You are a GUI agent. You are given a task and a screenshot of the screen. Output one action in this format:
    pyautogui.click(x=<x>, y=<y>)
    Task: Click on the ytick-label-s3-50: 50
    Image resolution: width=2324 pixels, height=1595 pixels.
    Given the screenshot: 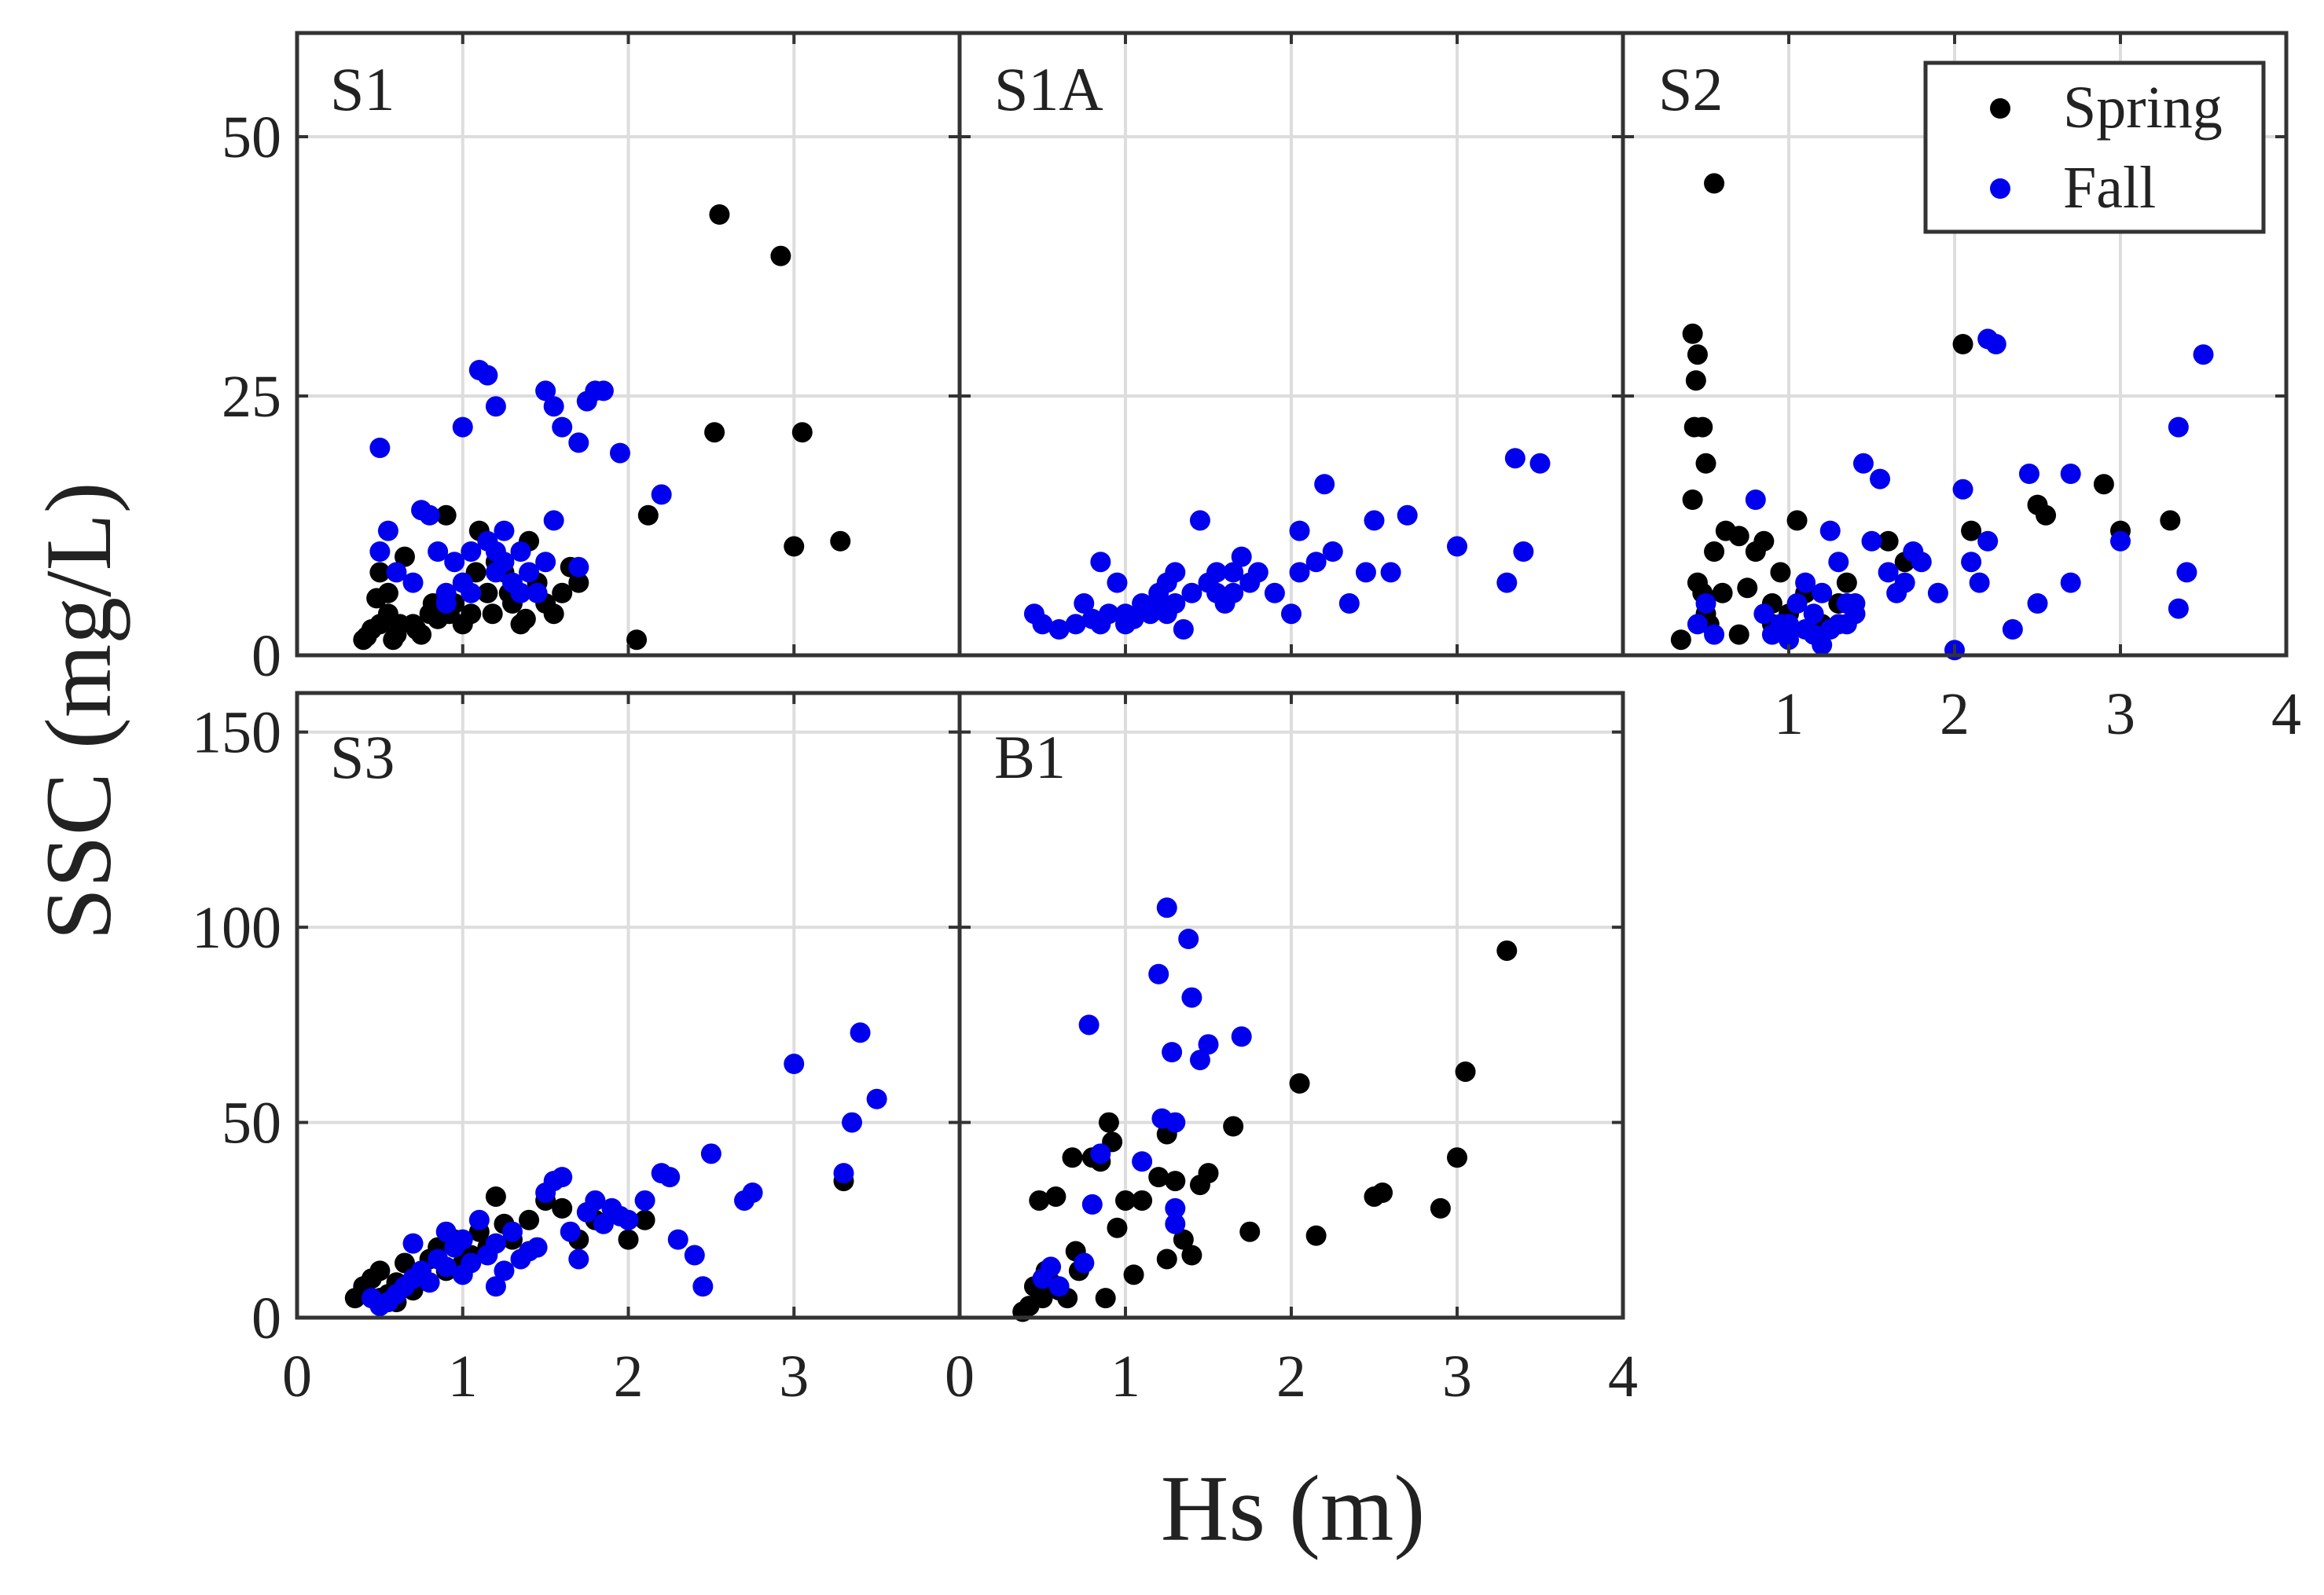 What is the action you would take?
    pyautogui.click(x=251, y=1124)
    